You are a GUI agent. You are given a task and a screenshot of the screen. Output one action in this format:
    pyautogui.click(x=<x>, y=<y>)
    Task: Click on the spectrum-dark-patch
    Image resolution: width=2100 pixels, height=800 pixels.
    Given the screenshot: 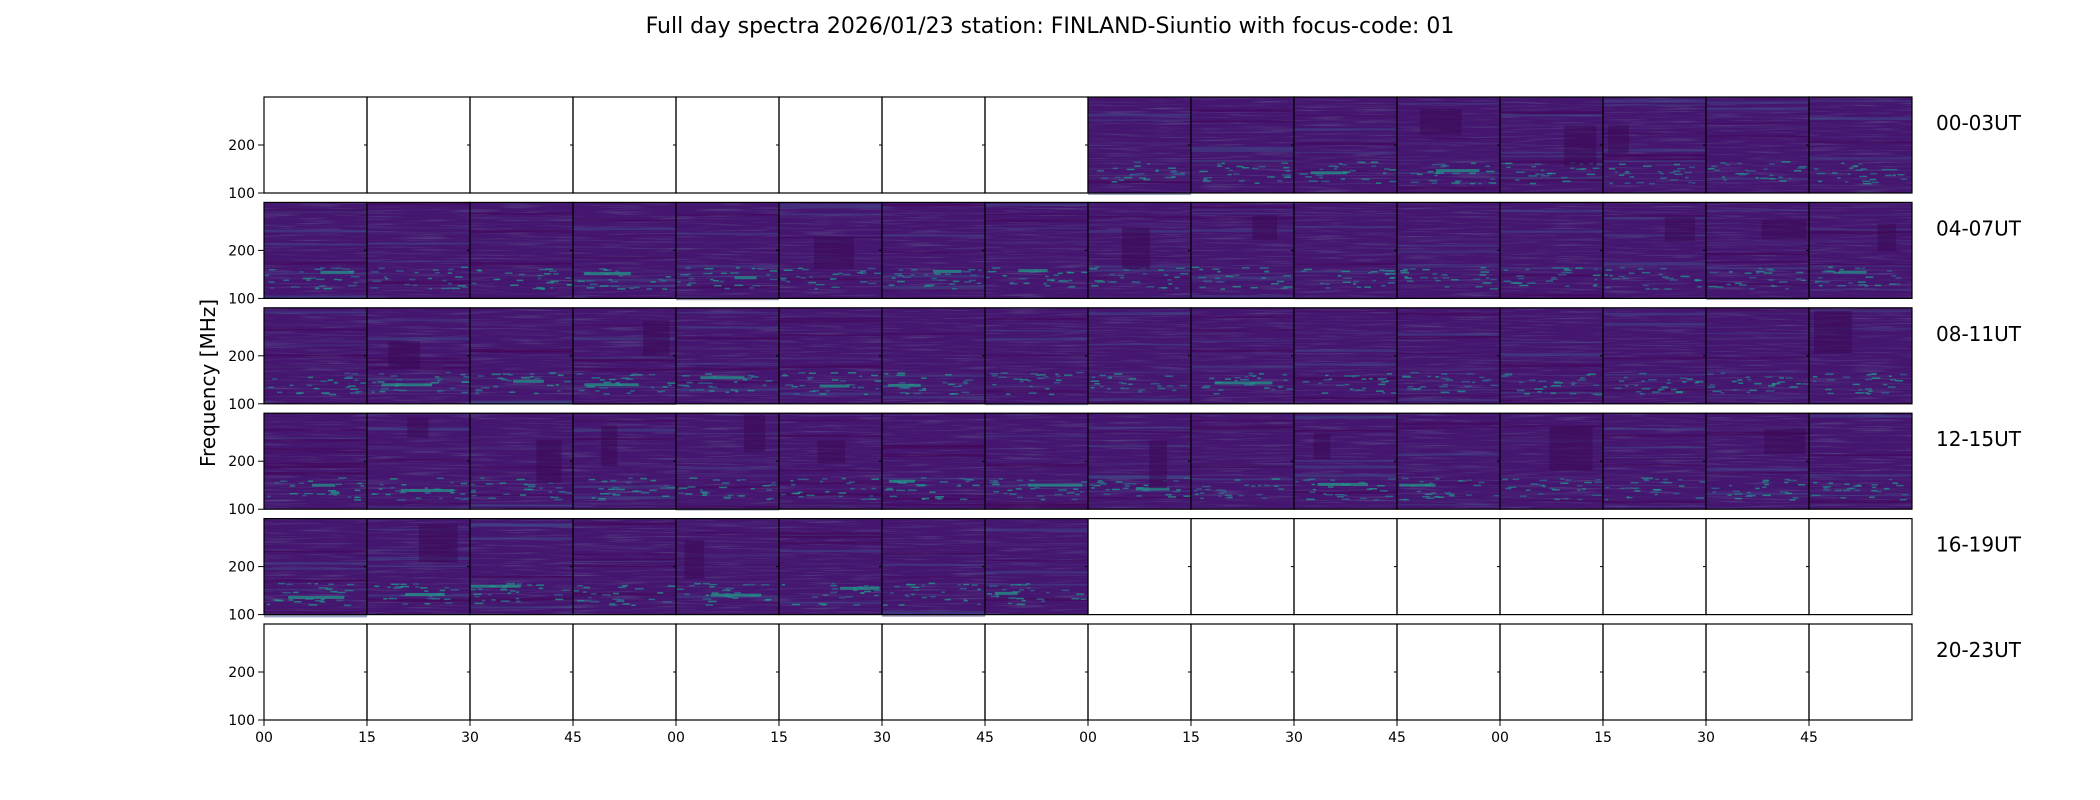 What is the action you would take?
    pyautogui.click(x=549, y=461)
    